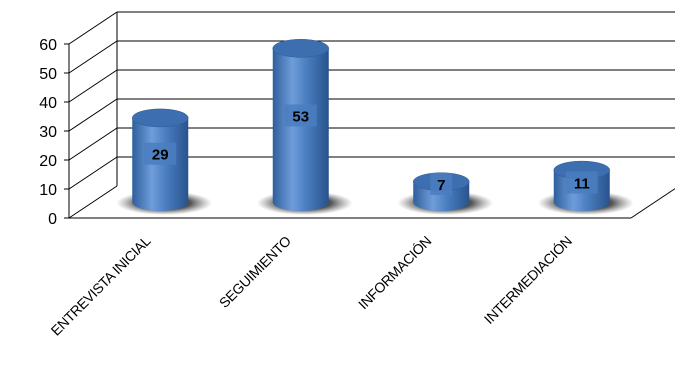  I want to click on x-tick-label: INFORMACIÓN, so click(394, 272).